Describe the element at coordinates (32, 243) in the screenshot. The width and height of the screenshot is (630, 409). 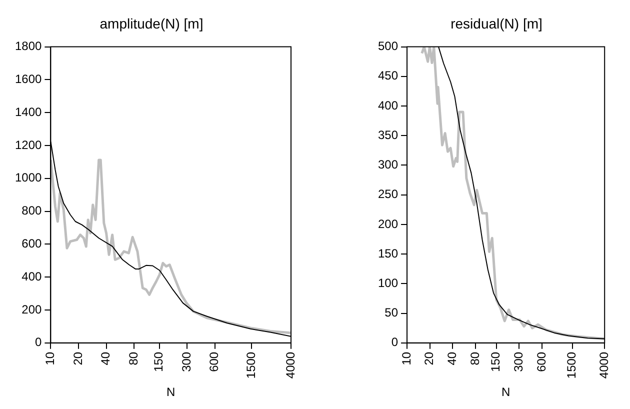
I see `y-tick-label: 600` at that location.